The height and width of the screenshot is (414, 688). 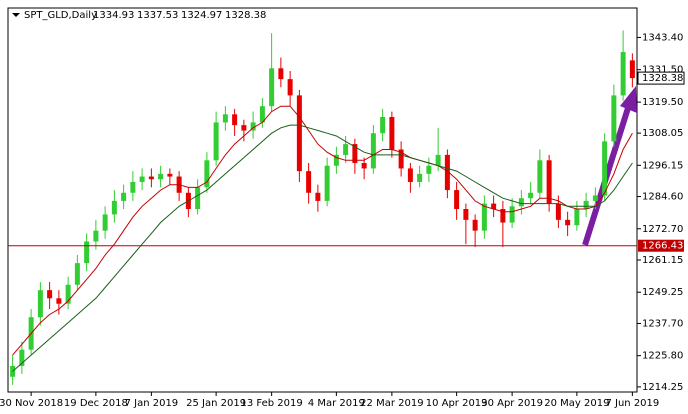 What do you see at coordinates (662, 229) in the screenshot?
I see `y-tick-label: 1272.70` at bounding box center [662, 229].